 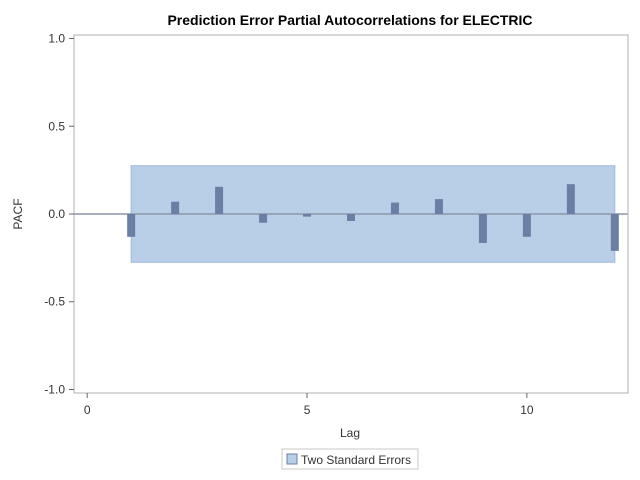 What do you see at coordinates (87, 410) in the screenshot?
I see `x-tick-label: 0` at bounding box center [87, 410].